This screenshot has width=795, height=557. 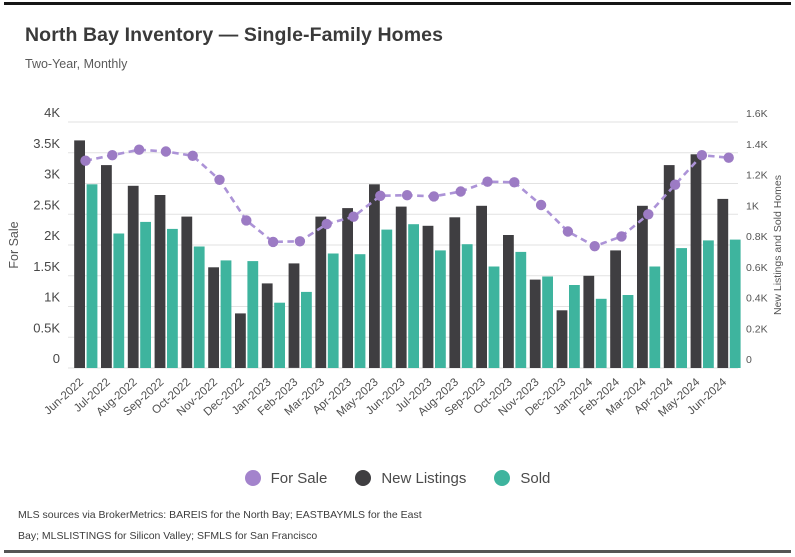 I want to click on right-axis-title: New Listings and Sold Homes, so click(x=778, y=245).